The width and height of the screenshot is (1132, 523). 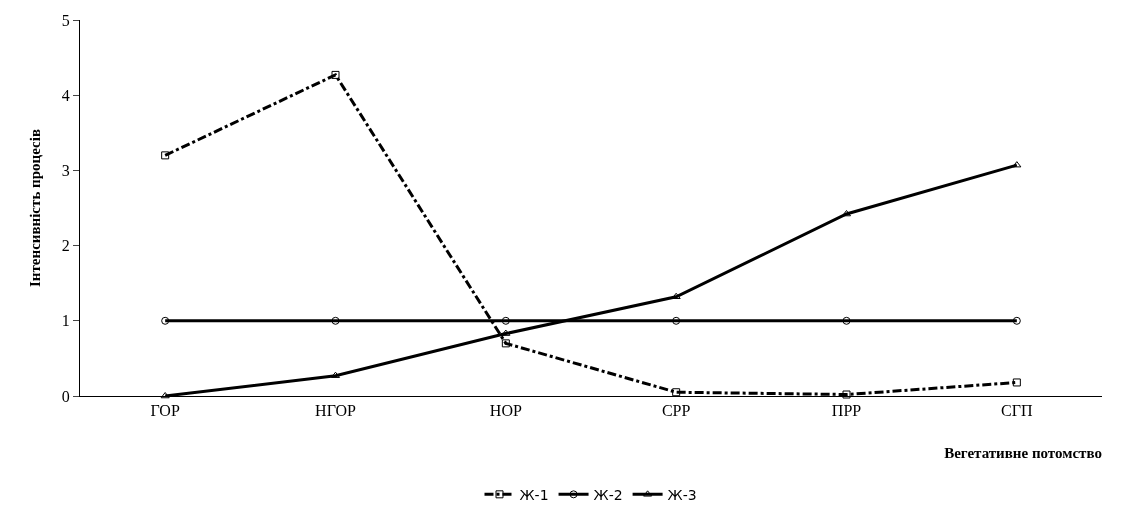 What do you see at coordinates (608, 494) in the screenshot?
I see `legend-label: Ж-2` at bounding box center [608, 494].